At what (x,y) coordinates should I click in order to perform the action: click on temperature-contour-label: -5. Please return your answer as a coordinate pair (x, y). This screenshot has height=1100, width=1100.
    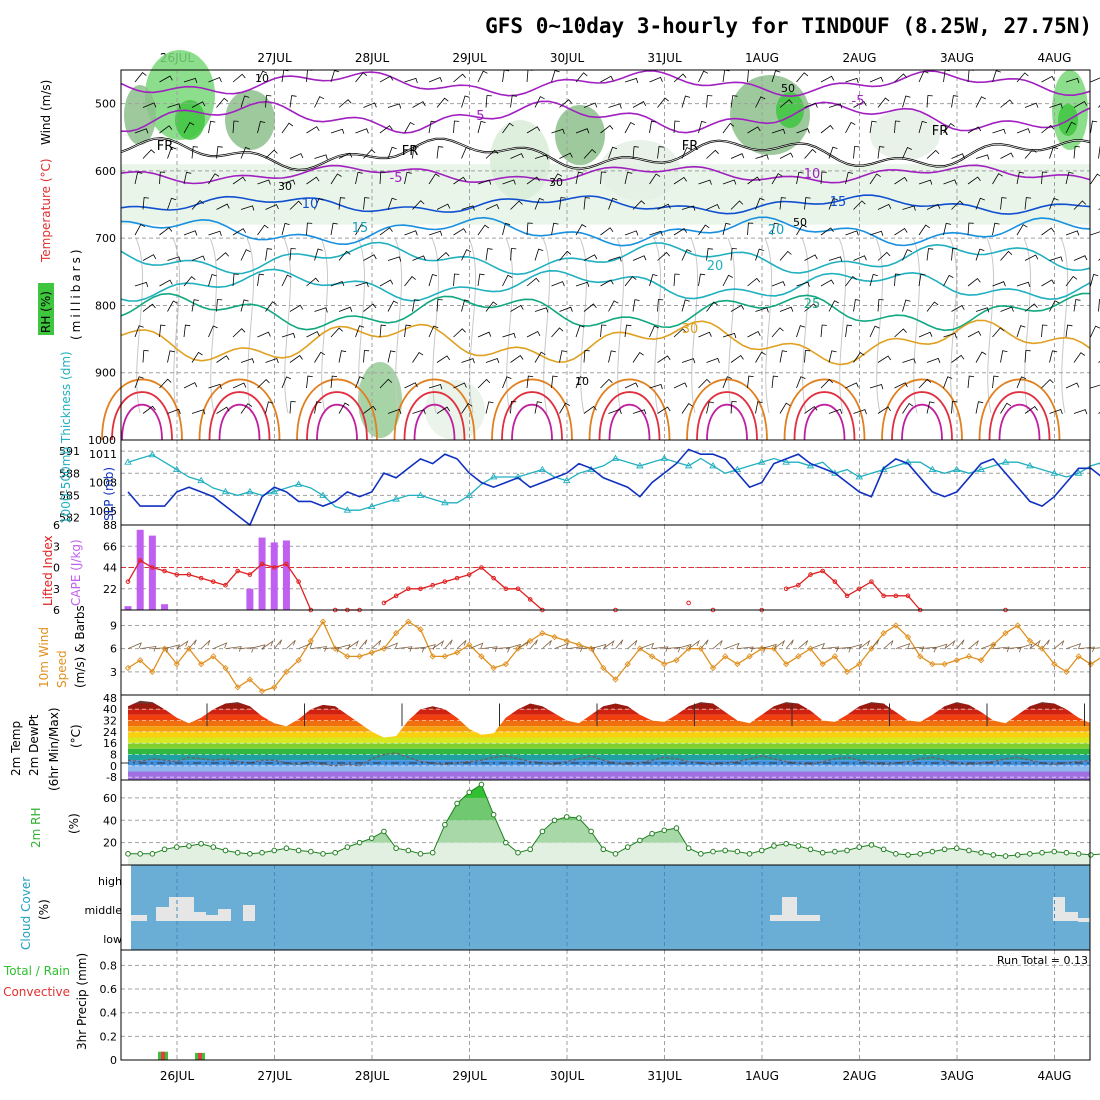
    Looking at the image, I should click on (396, 178).